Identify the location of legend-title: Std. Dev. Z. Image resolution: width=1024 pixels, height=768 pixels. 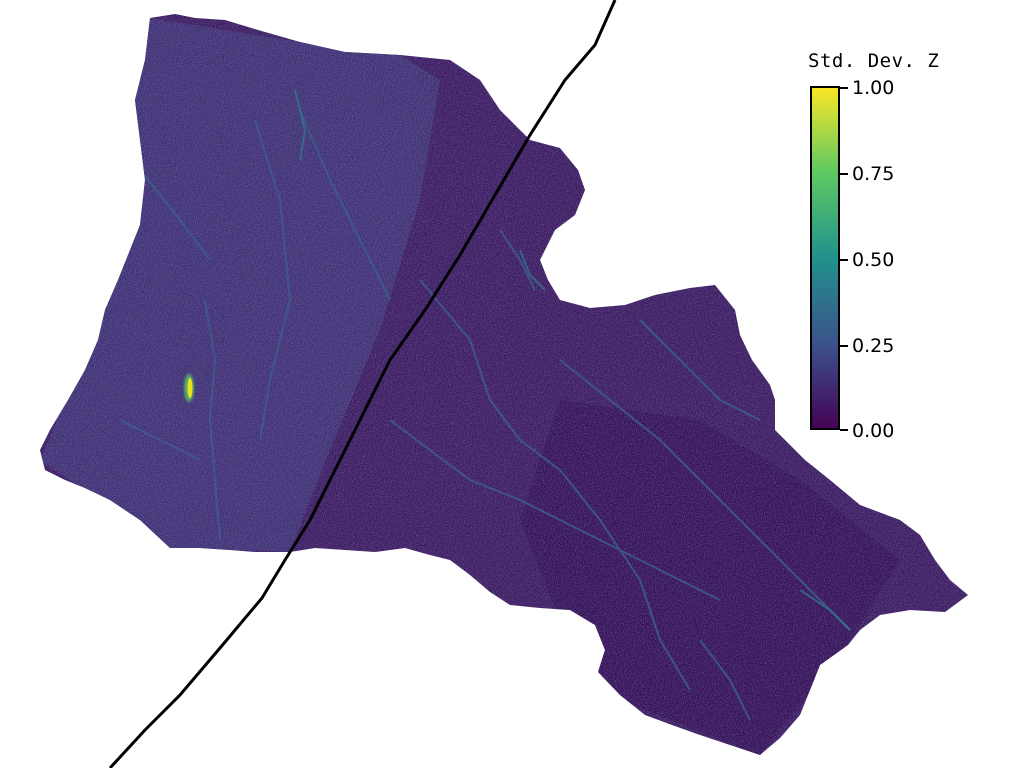
(874, 61).